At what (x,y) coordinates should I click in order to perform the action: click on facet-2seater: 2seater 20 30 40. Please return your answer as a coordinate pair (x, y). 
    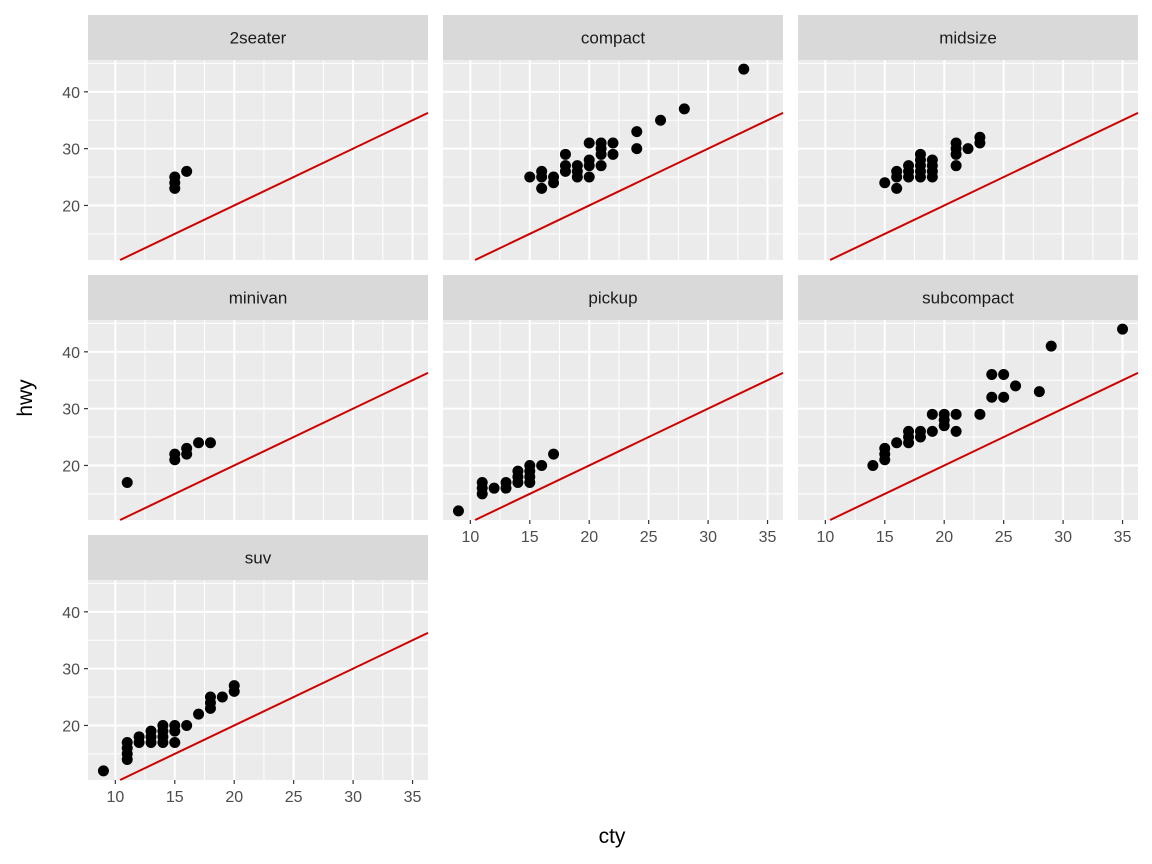
    Looking at the image, I should click on (245, 138).